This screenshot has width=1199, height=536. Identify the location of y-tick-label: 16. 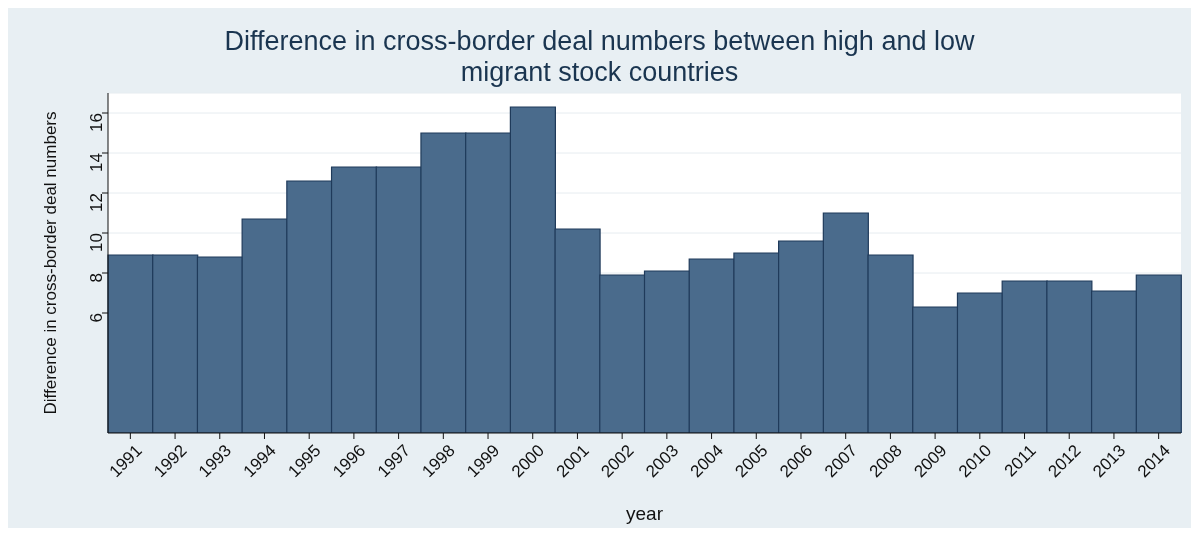
(97, 122).